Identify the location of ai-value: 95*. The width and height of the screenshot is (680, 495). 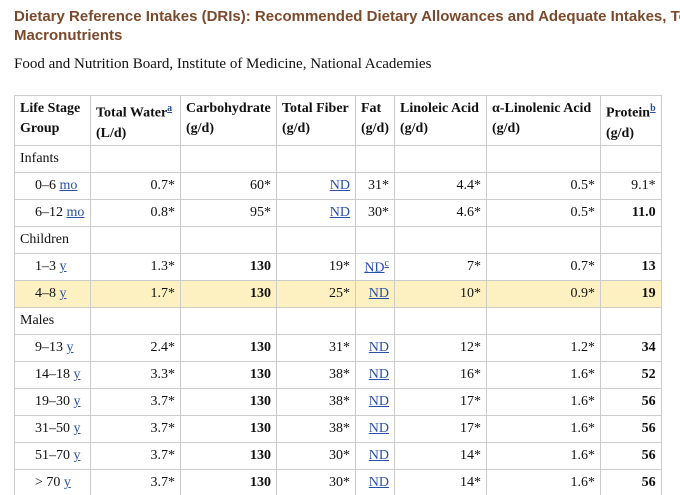
(260, 212).